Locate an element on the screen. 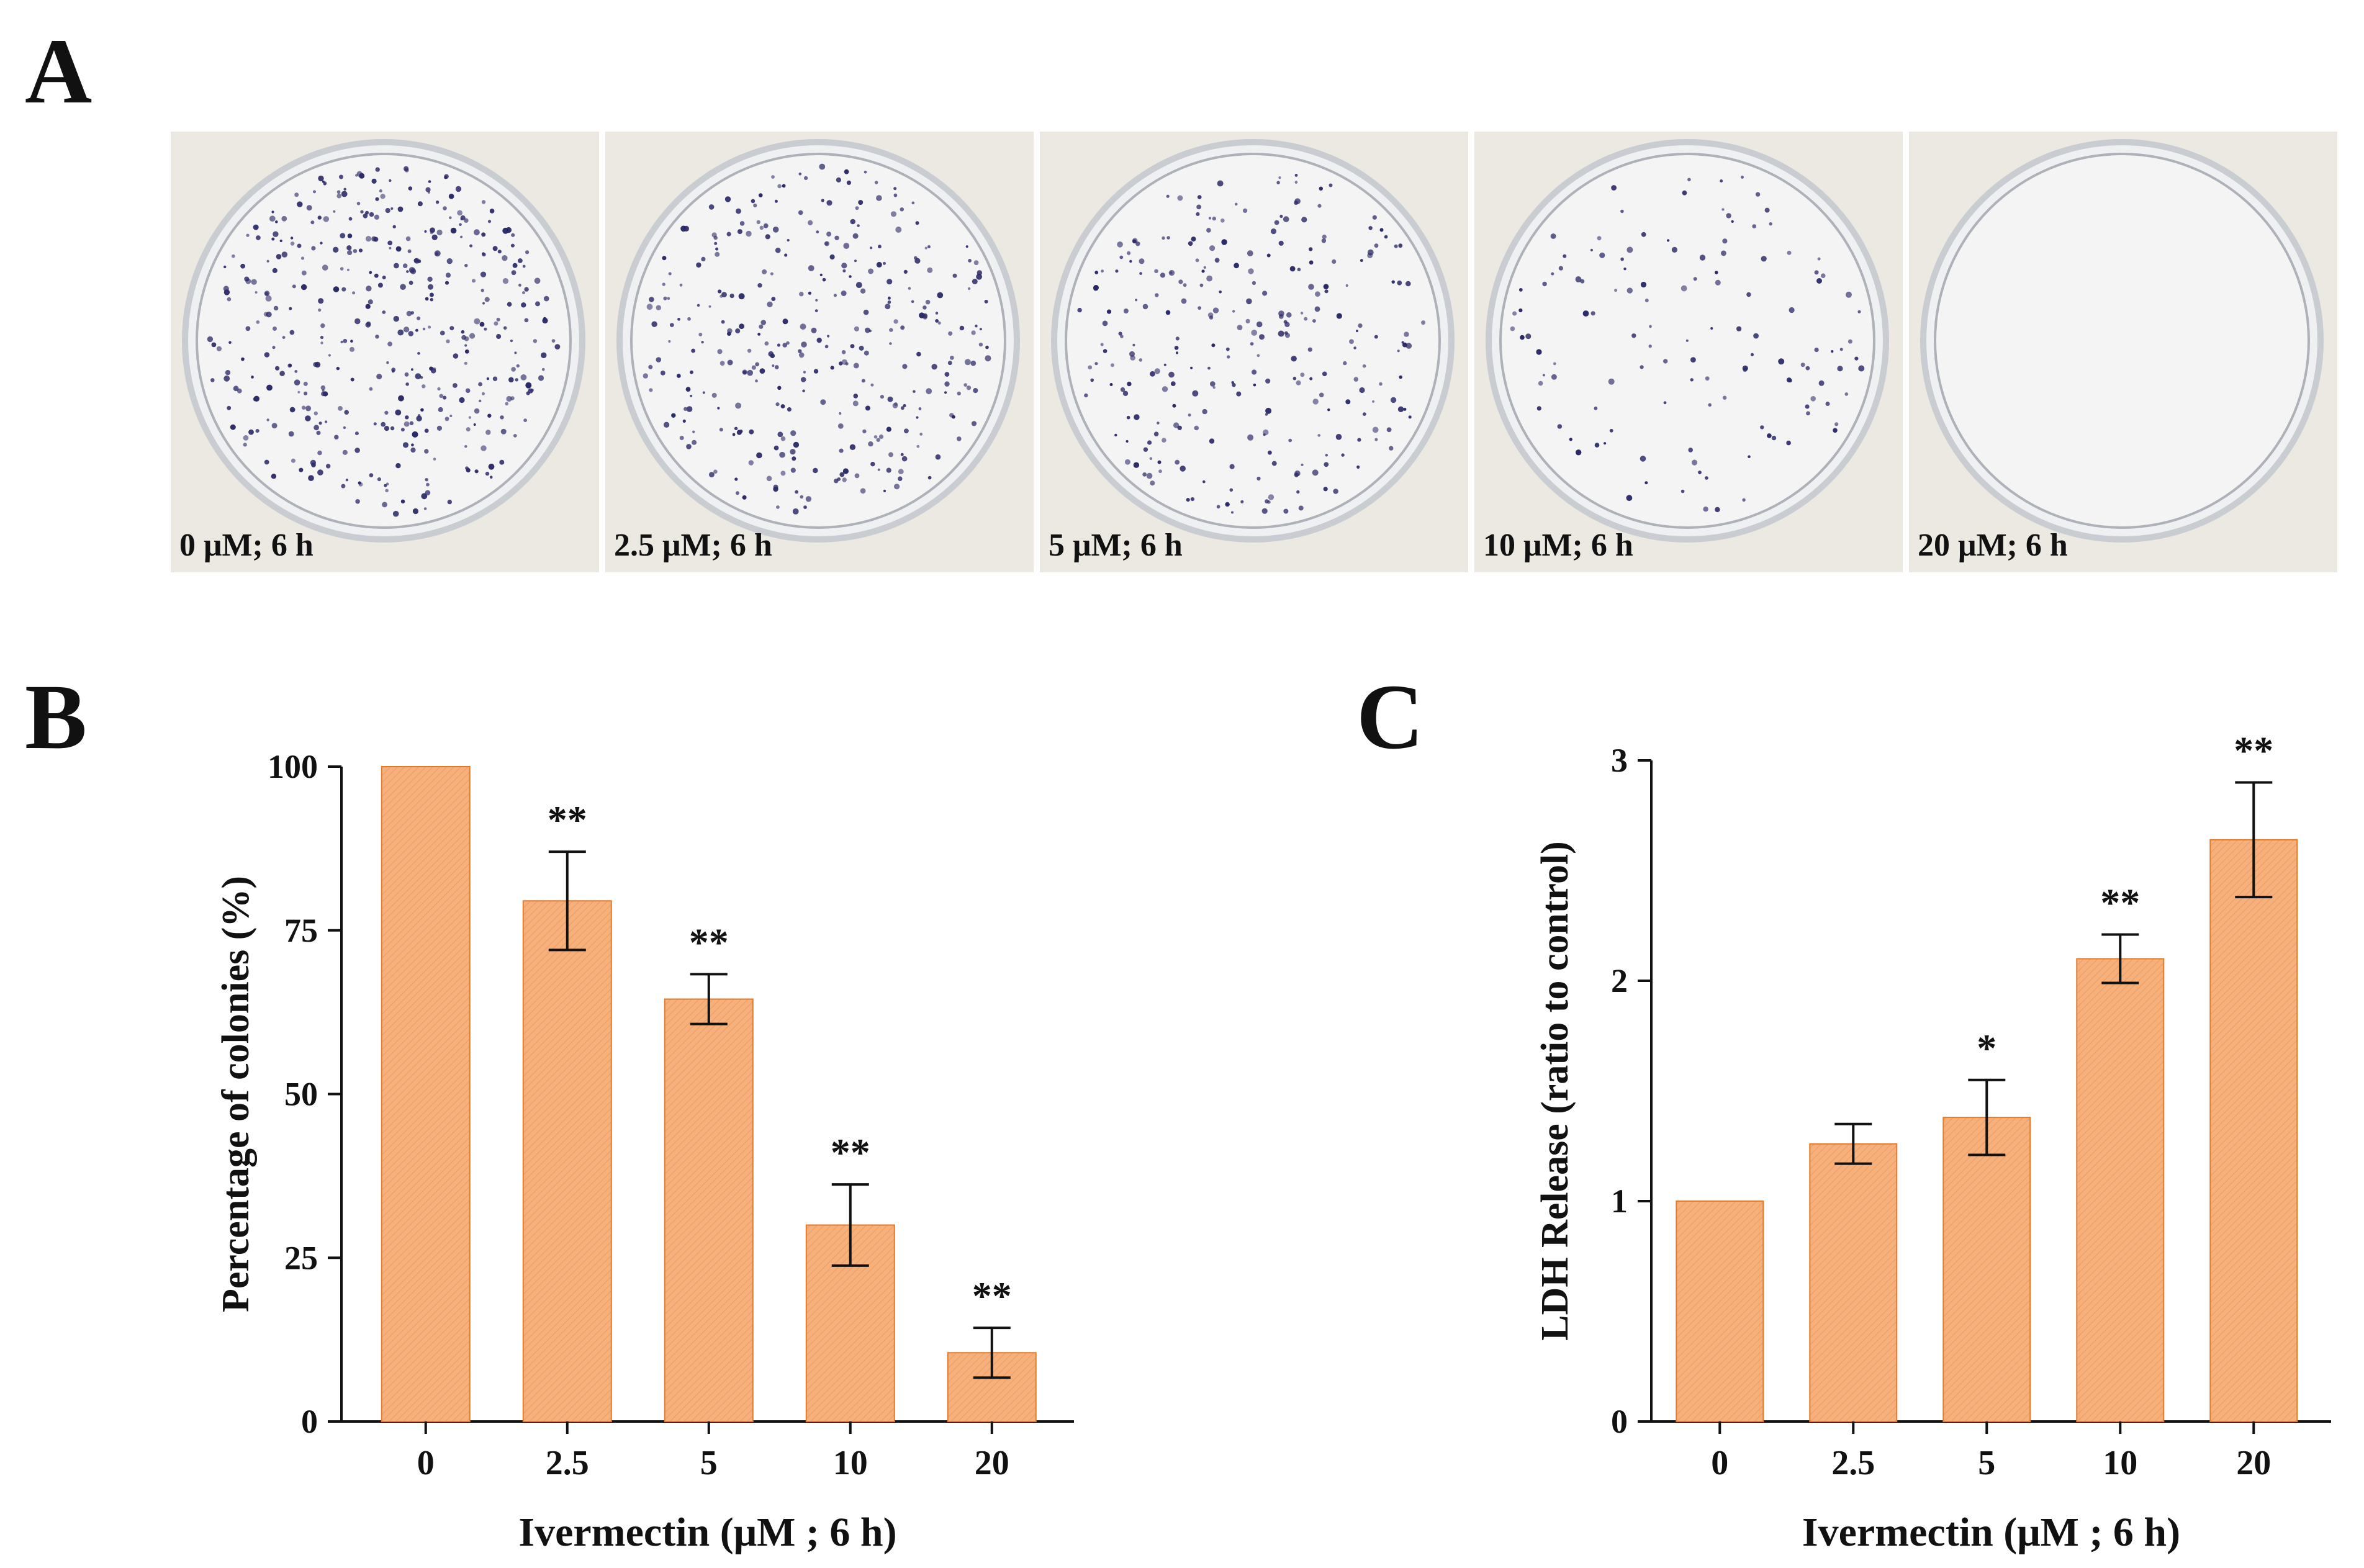 This screenshot has height=1568, width=2364. x-tick-label: 20 is located at coordinates (992, 1463).